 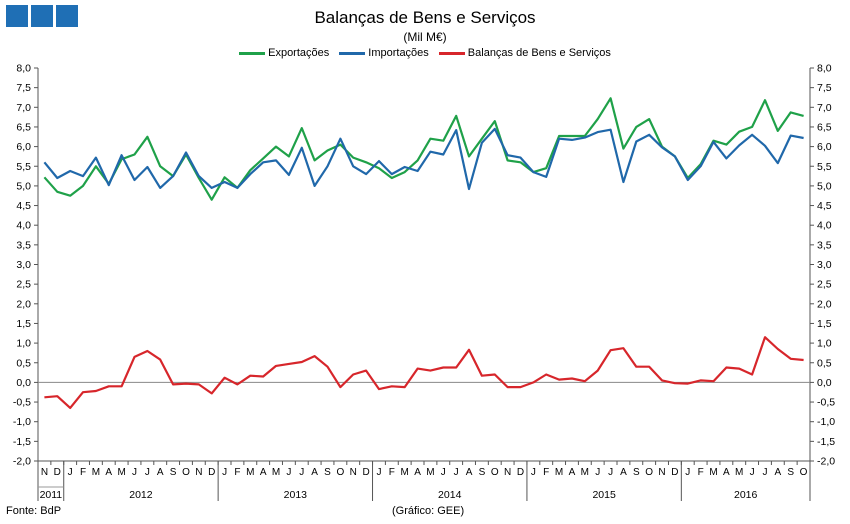 What do you see at coordinates (23, 226) in the screenshot?
I see `y-tick-label-left: 4,0` at bounding box center [23, 226].